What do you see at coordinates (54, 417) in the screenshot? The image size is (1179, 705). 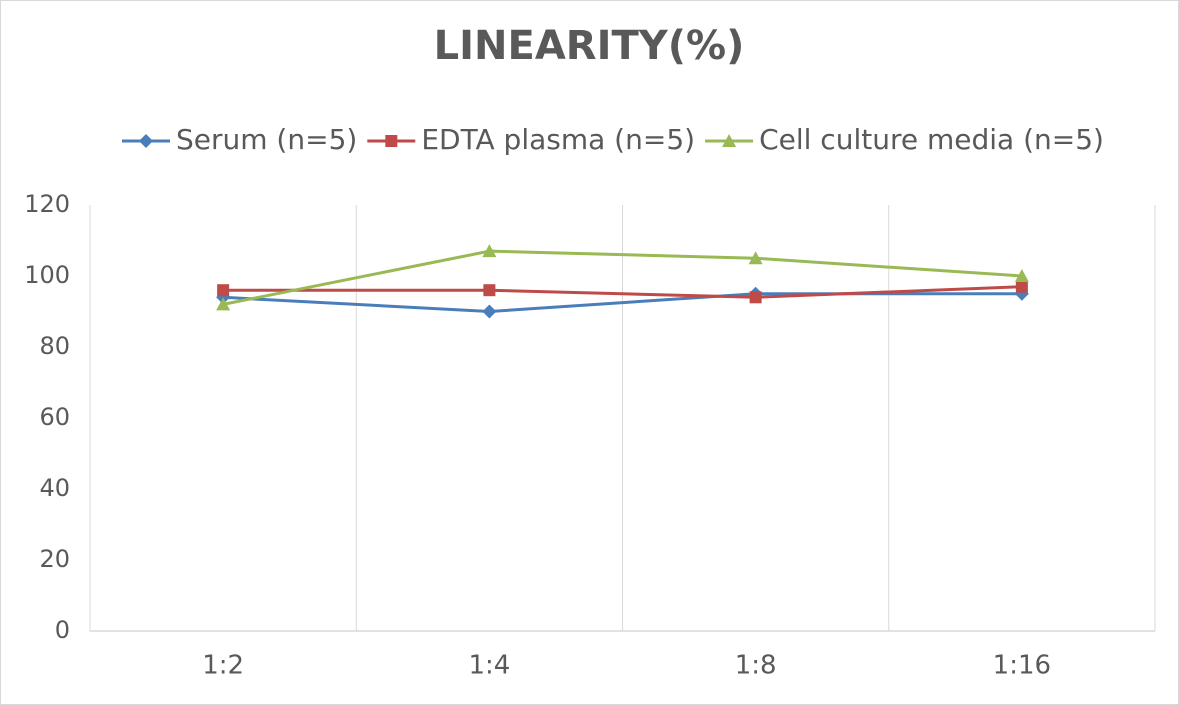 I see `y-tick-label: 60` at bounding box center [54, 417].